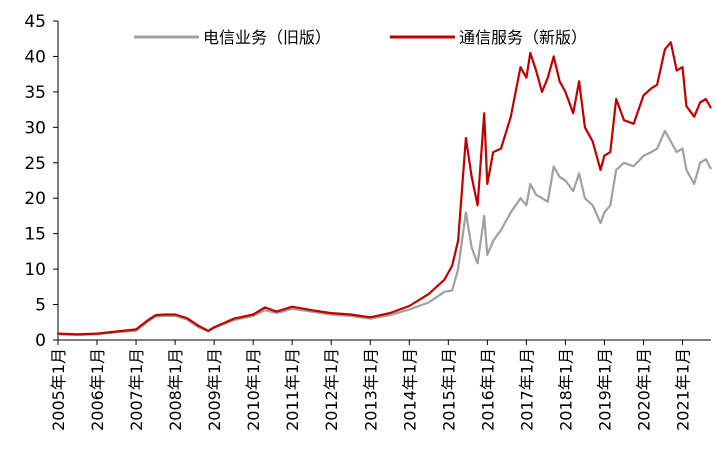 The image size is (717, 470). Describe the element at coordinates (292, 389) in the screenshot. I see `x-tick-label: 2011年1月` at that location.